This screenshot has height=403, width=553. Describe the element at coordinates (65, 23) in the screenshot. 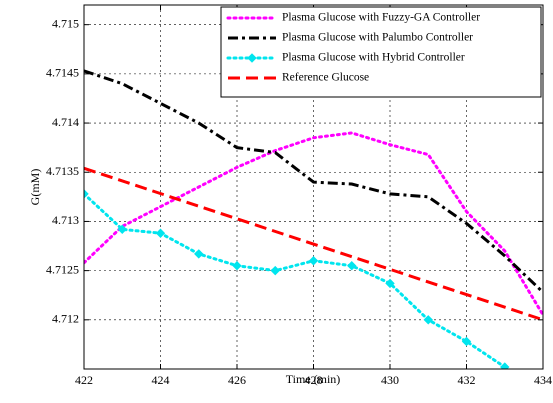

I see `y-tick-label: 4.715` at that location.